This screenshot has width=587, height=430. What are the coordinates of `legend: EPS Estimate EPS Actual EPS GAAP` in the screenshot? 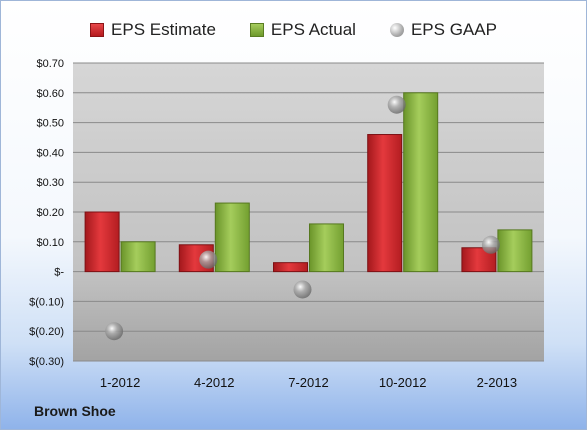 It's located at (293, 30).